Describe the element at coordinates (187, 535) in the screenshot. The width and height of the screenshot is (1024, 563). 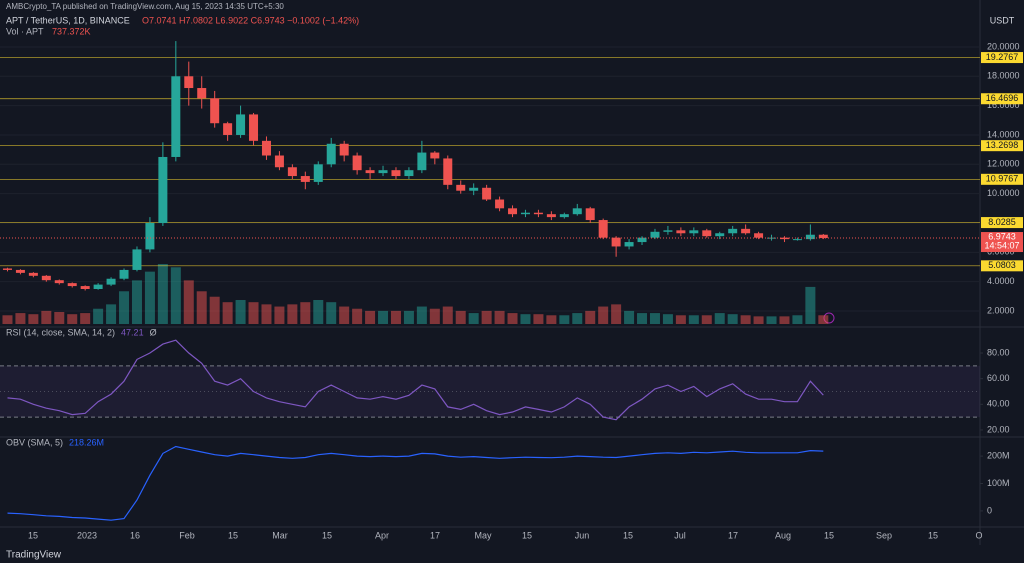
I see `x-tick-label: Feb` at that location.